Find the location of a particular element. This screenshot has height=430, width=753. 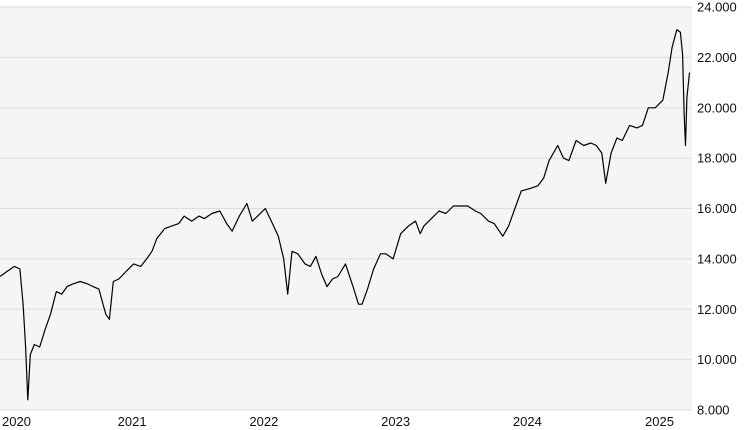

y-tick-label: 10.000 is located at coordinates (717, 359).